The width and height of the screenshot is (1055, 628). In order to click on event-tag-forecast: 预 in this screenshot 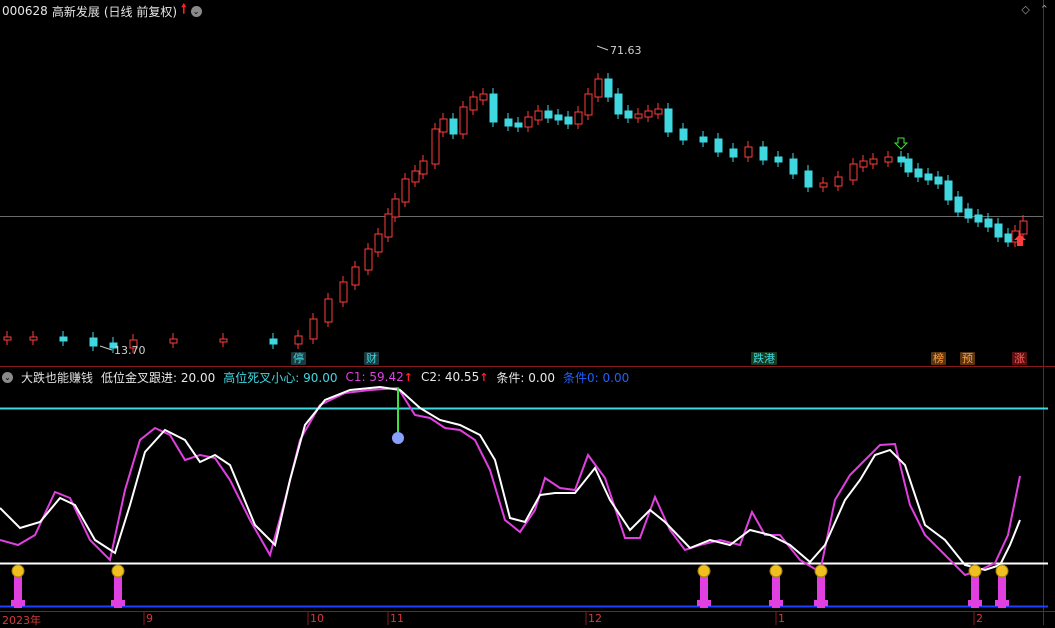, I will do `click(967, 358)`.